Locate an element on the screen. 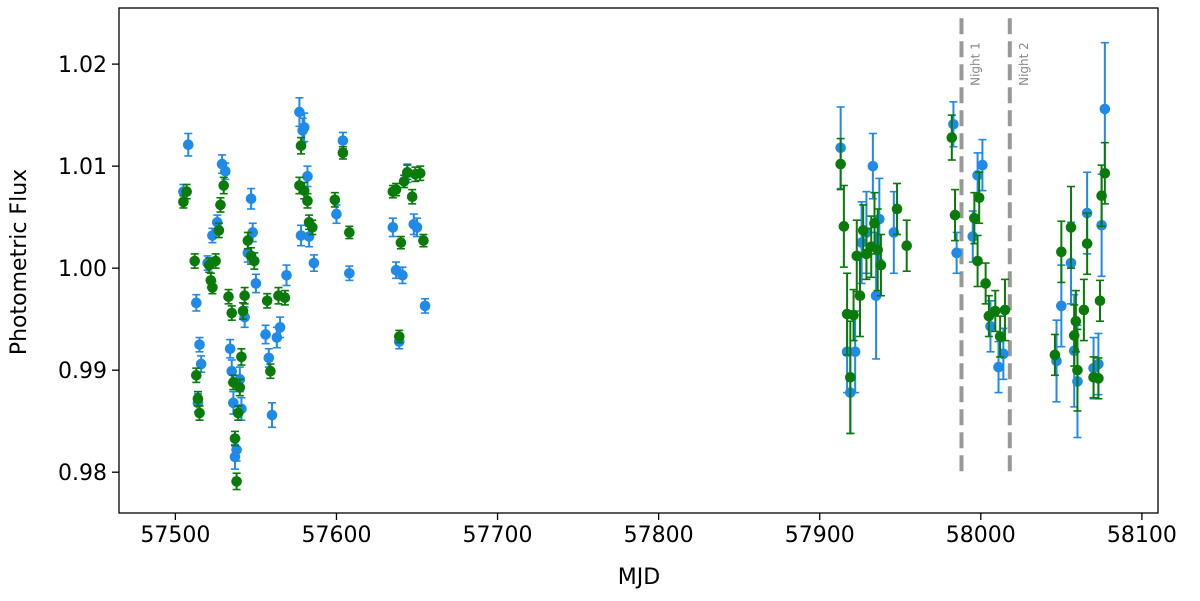 The height and width of the screenshot is (601, 1200). y-tick-label: 1.00 is located at coordinates (82, 269).